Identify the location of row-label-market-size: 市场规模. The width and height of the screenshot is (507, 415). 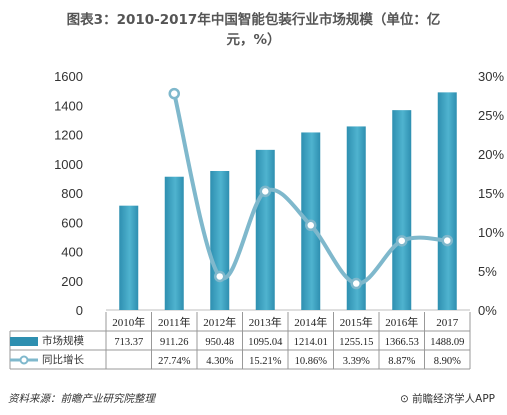
(58, 341).